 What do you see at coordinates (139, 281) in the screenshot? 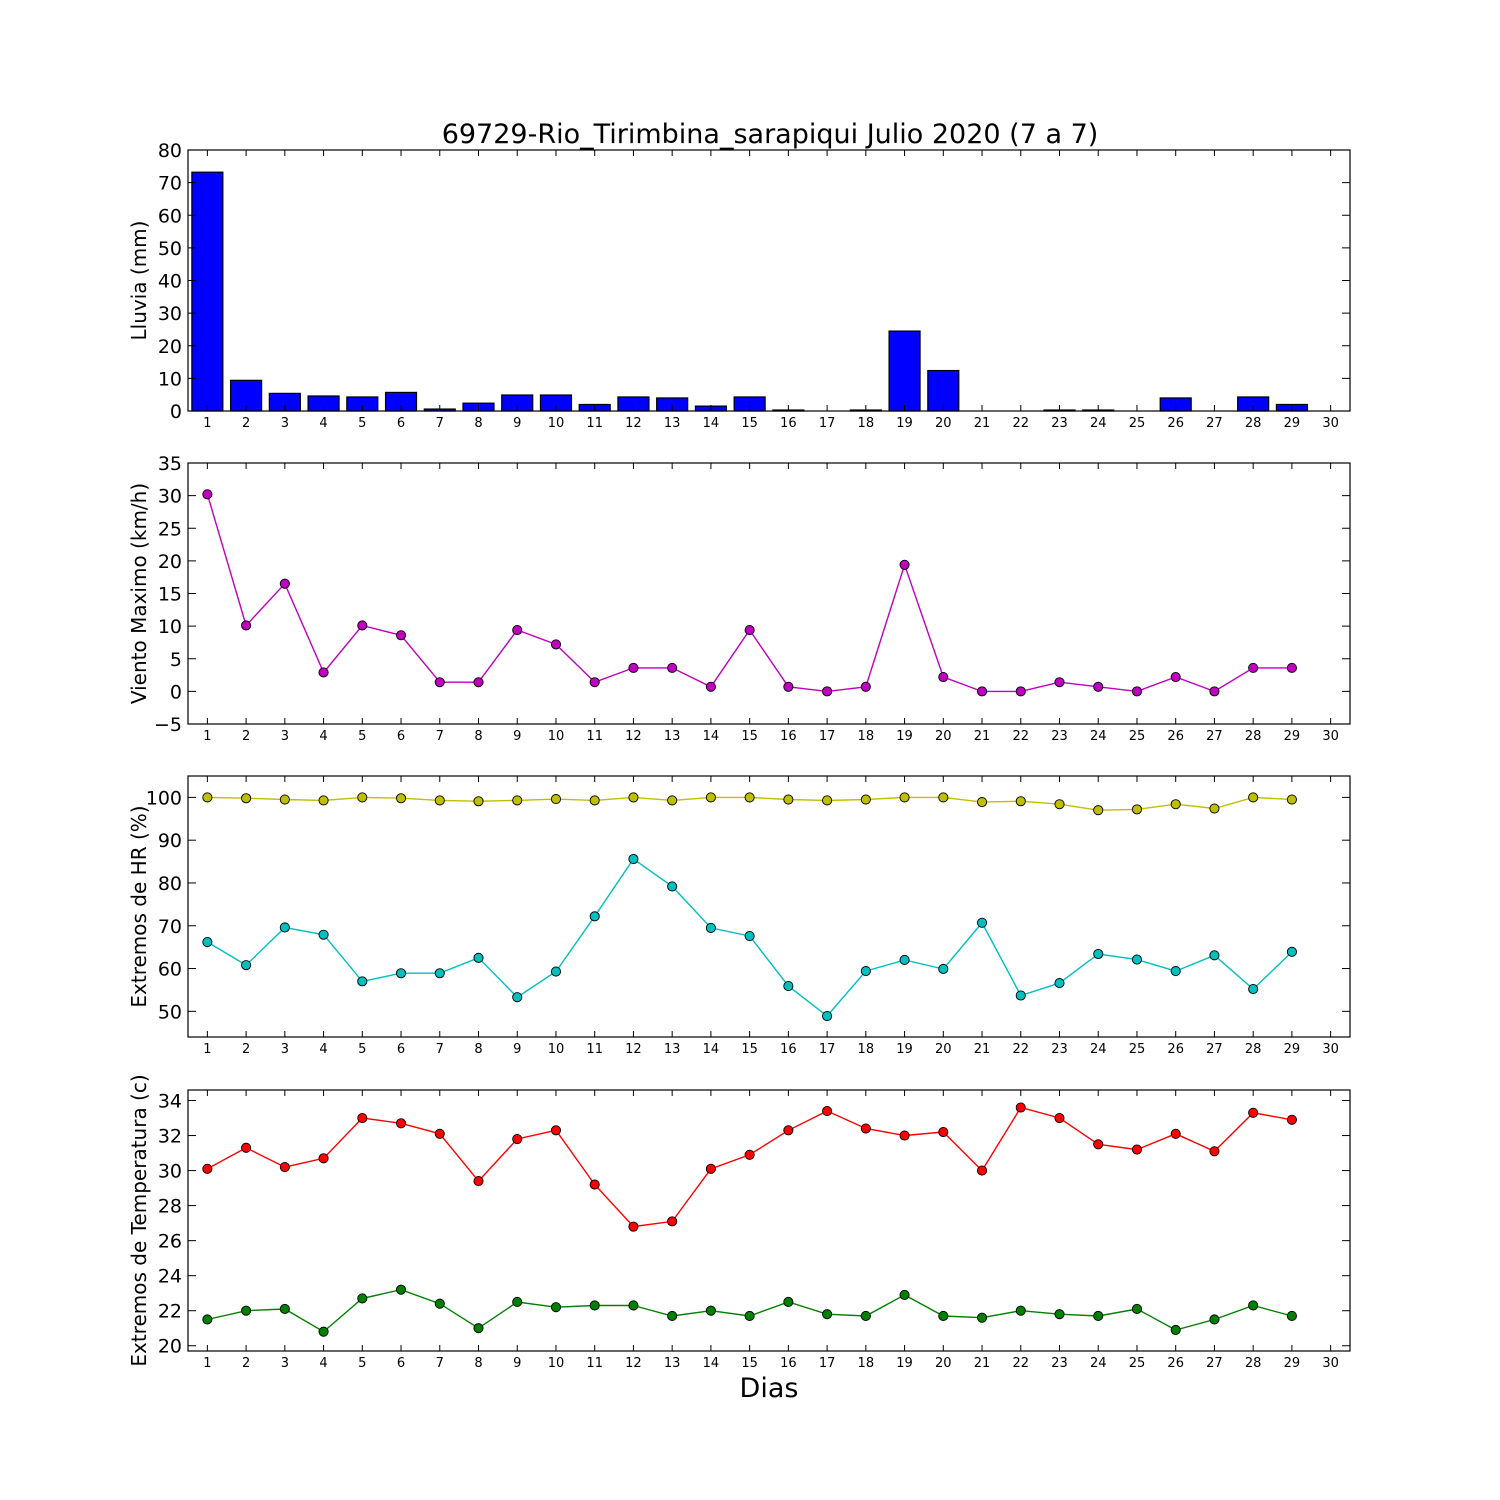
I see `y-axis-label: Lluvia (mm)` at bounding box center [139, 281].